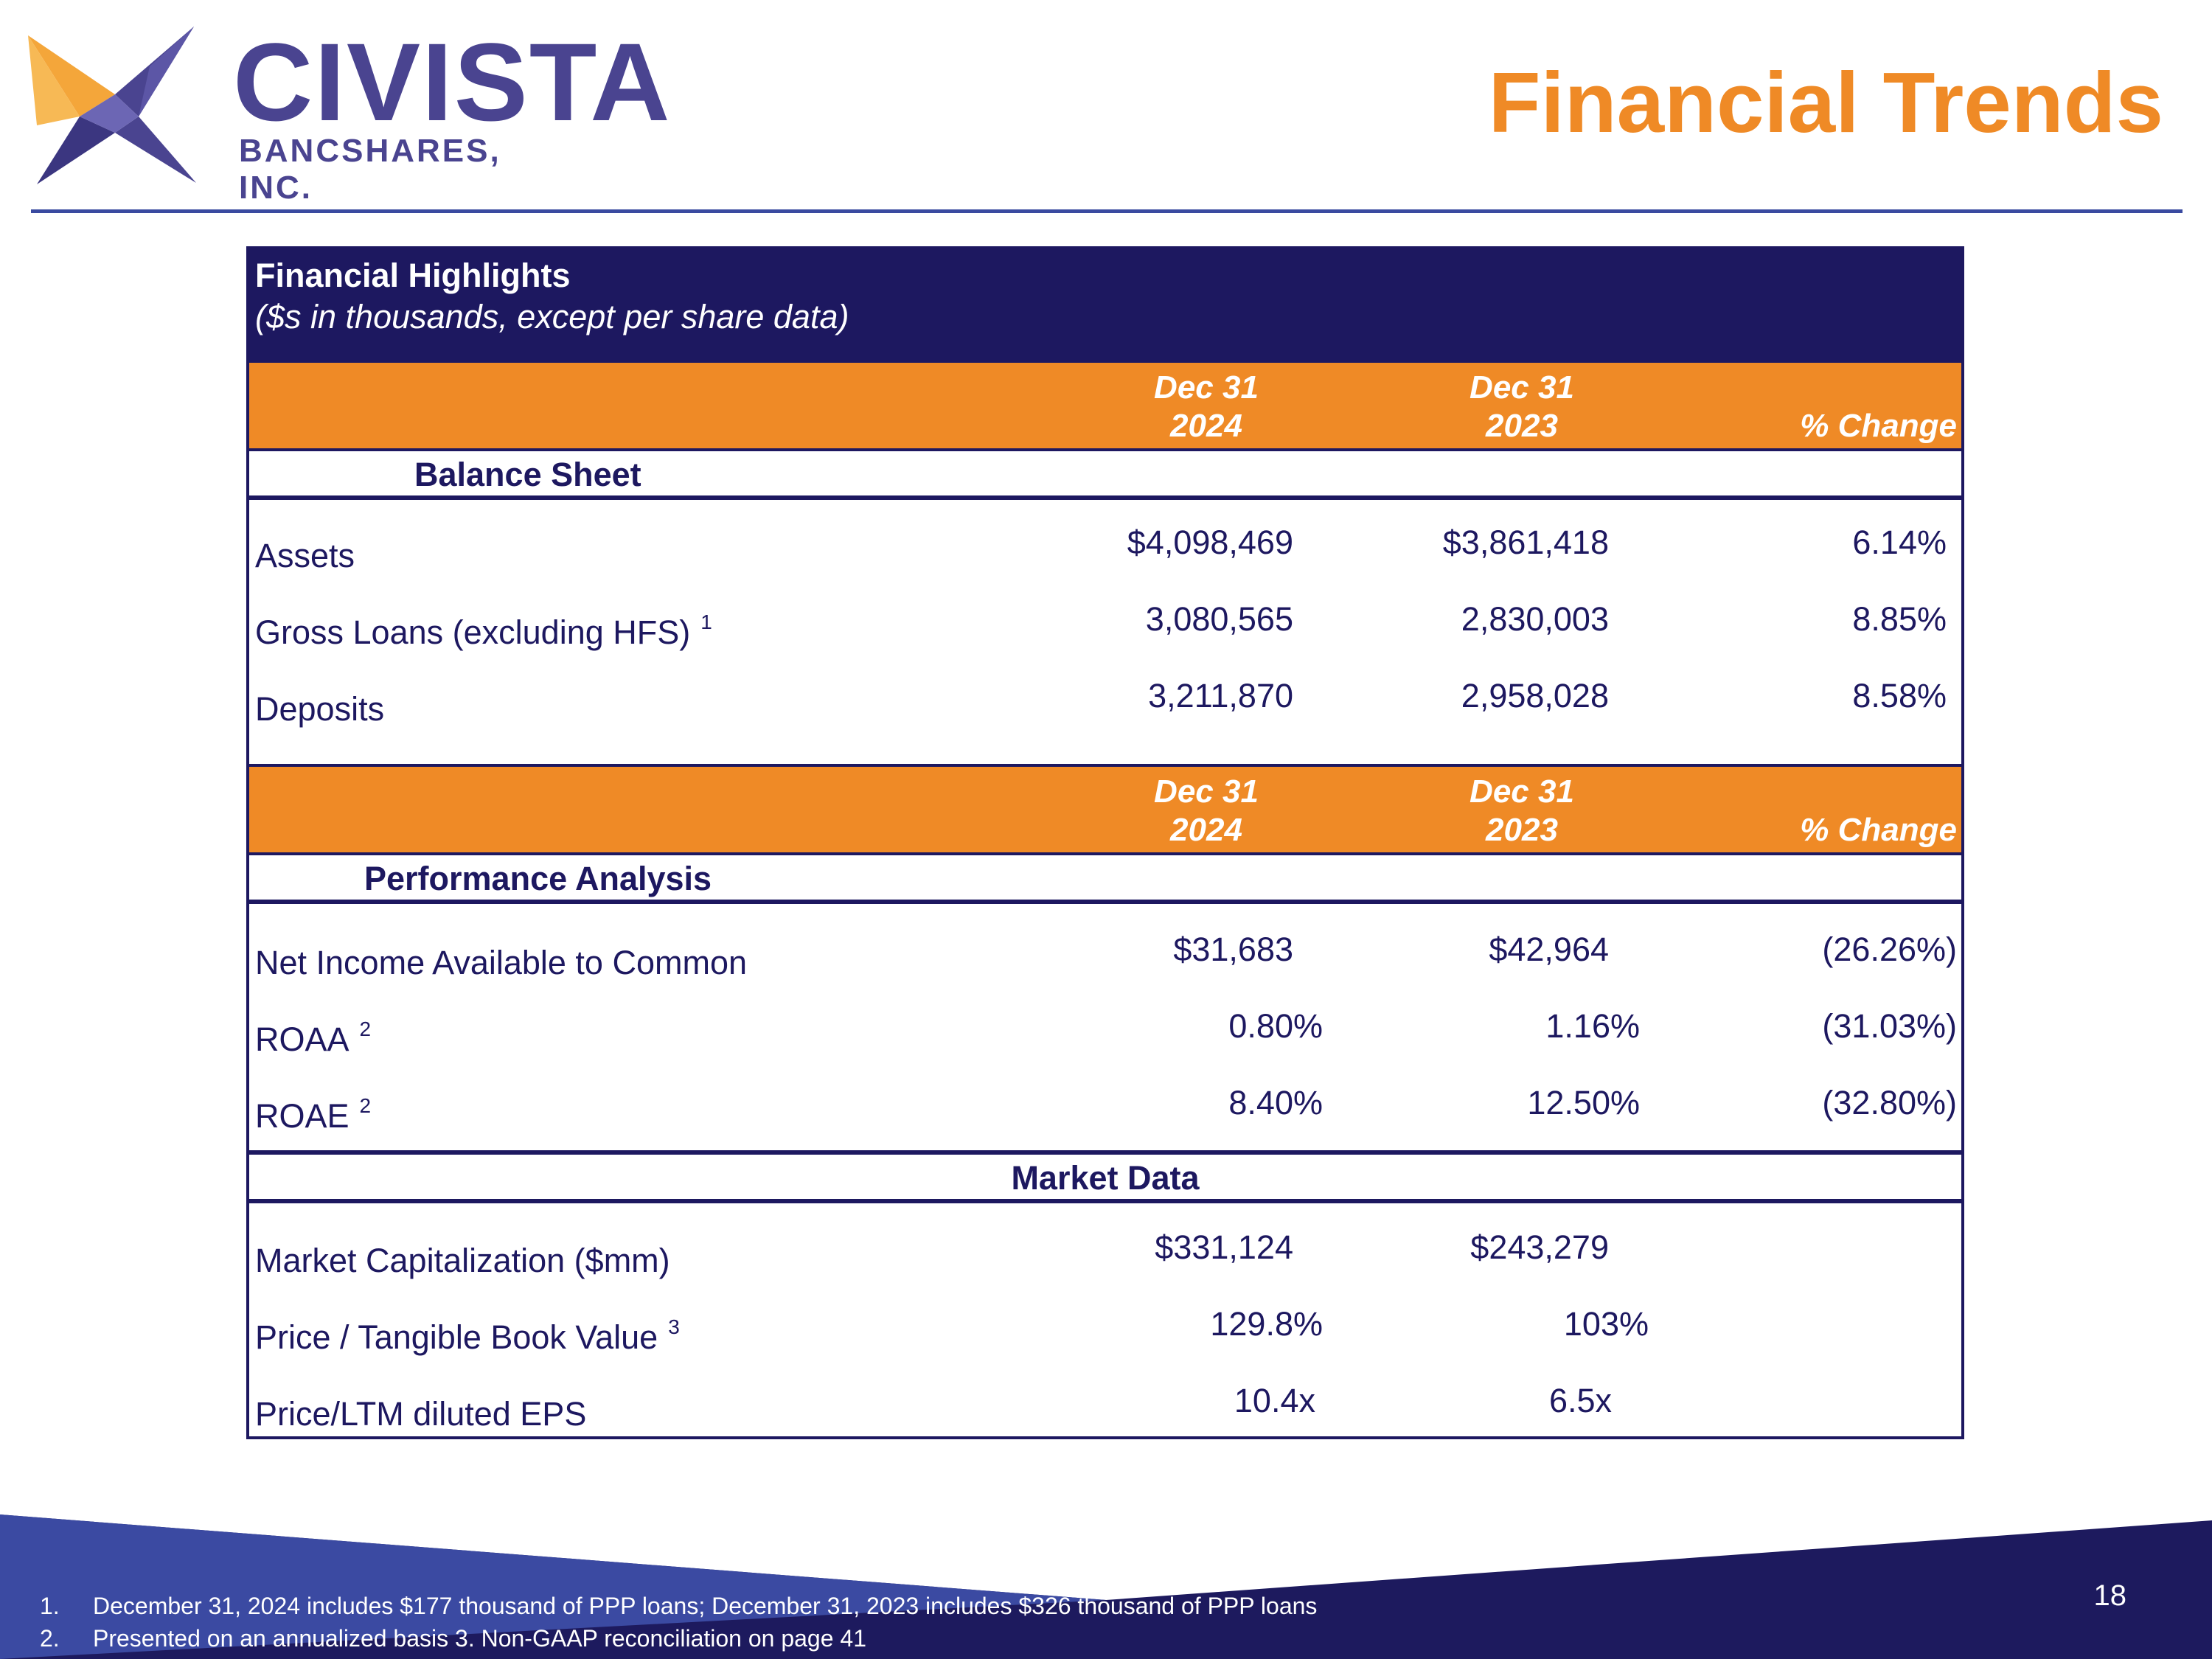 Image resolution: width=2212 pixels, height=1659 pixels. What do you see at coordinates (1105, 1152) in the screenshot?
I see `section-divider` at bounding box center [1105, 1152].